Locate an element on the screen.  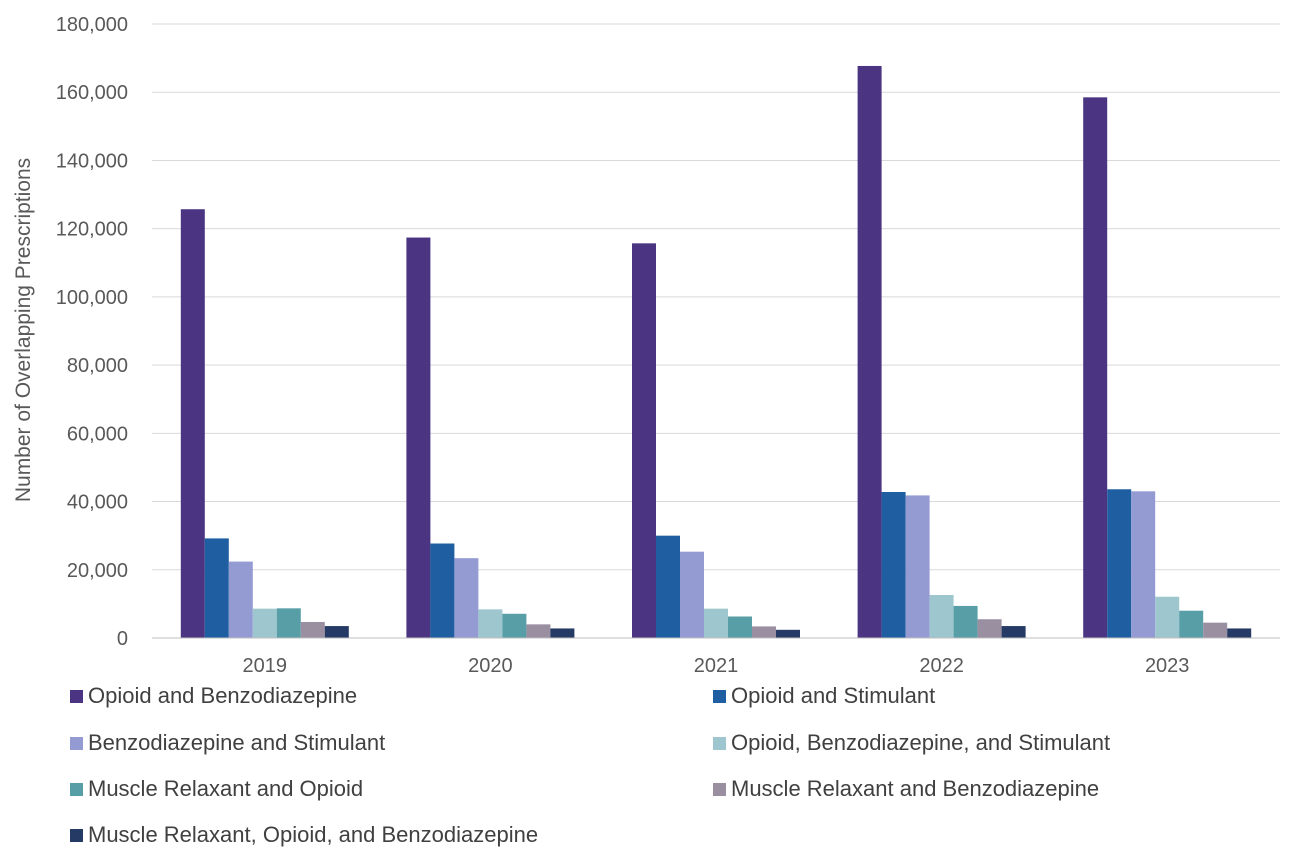
legend-label: Muscle Relaxant and Opioid is located at coordinates (225, 788).